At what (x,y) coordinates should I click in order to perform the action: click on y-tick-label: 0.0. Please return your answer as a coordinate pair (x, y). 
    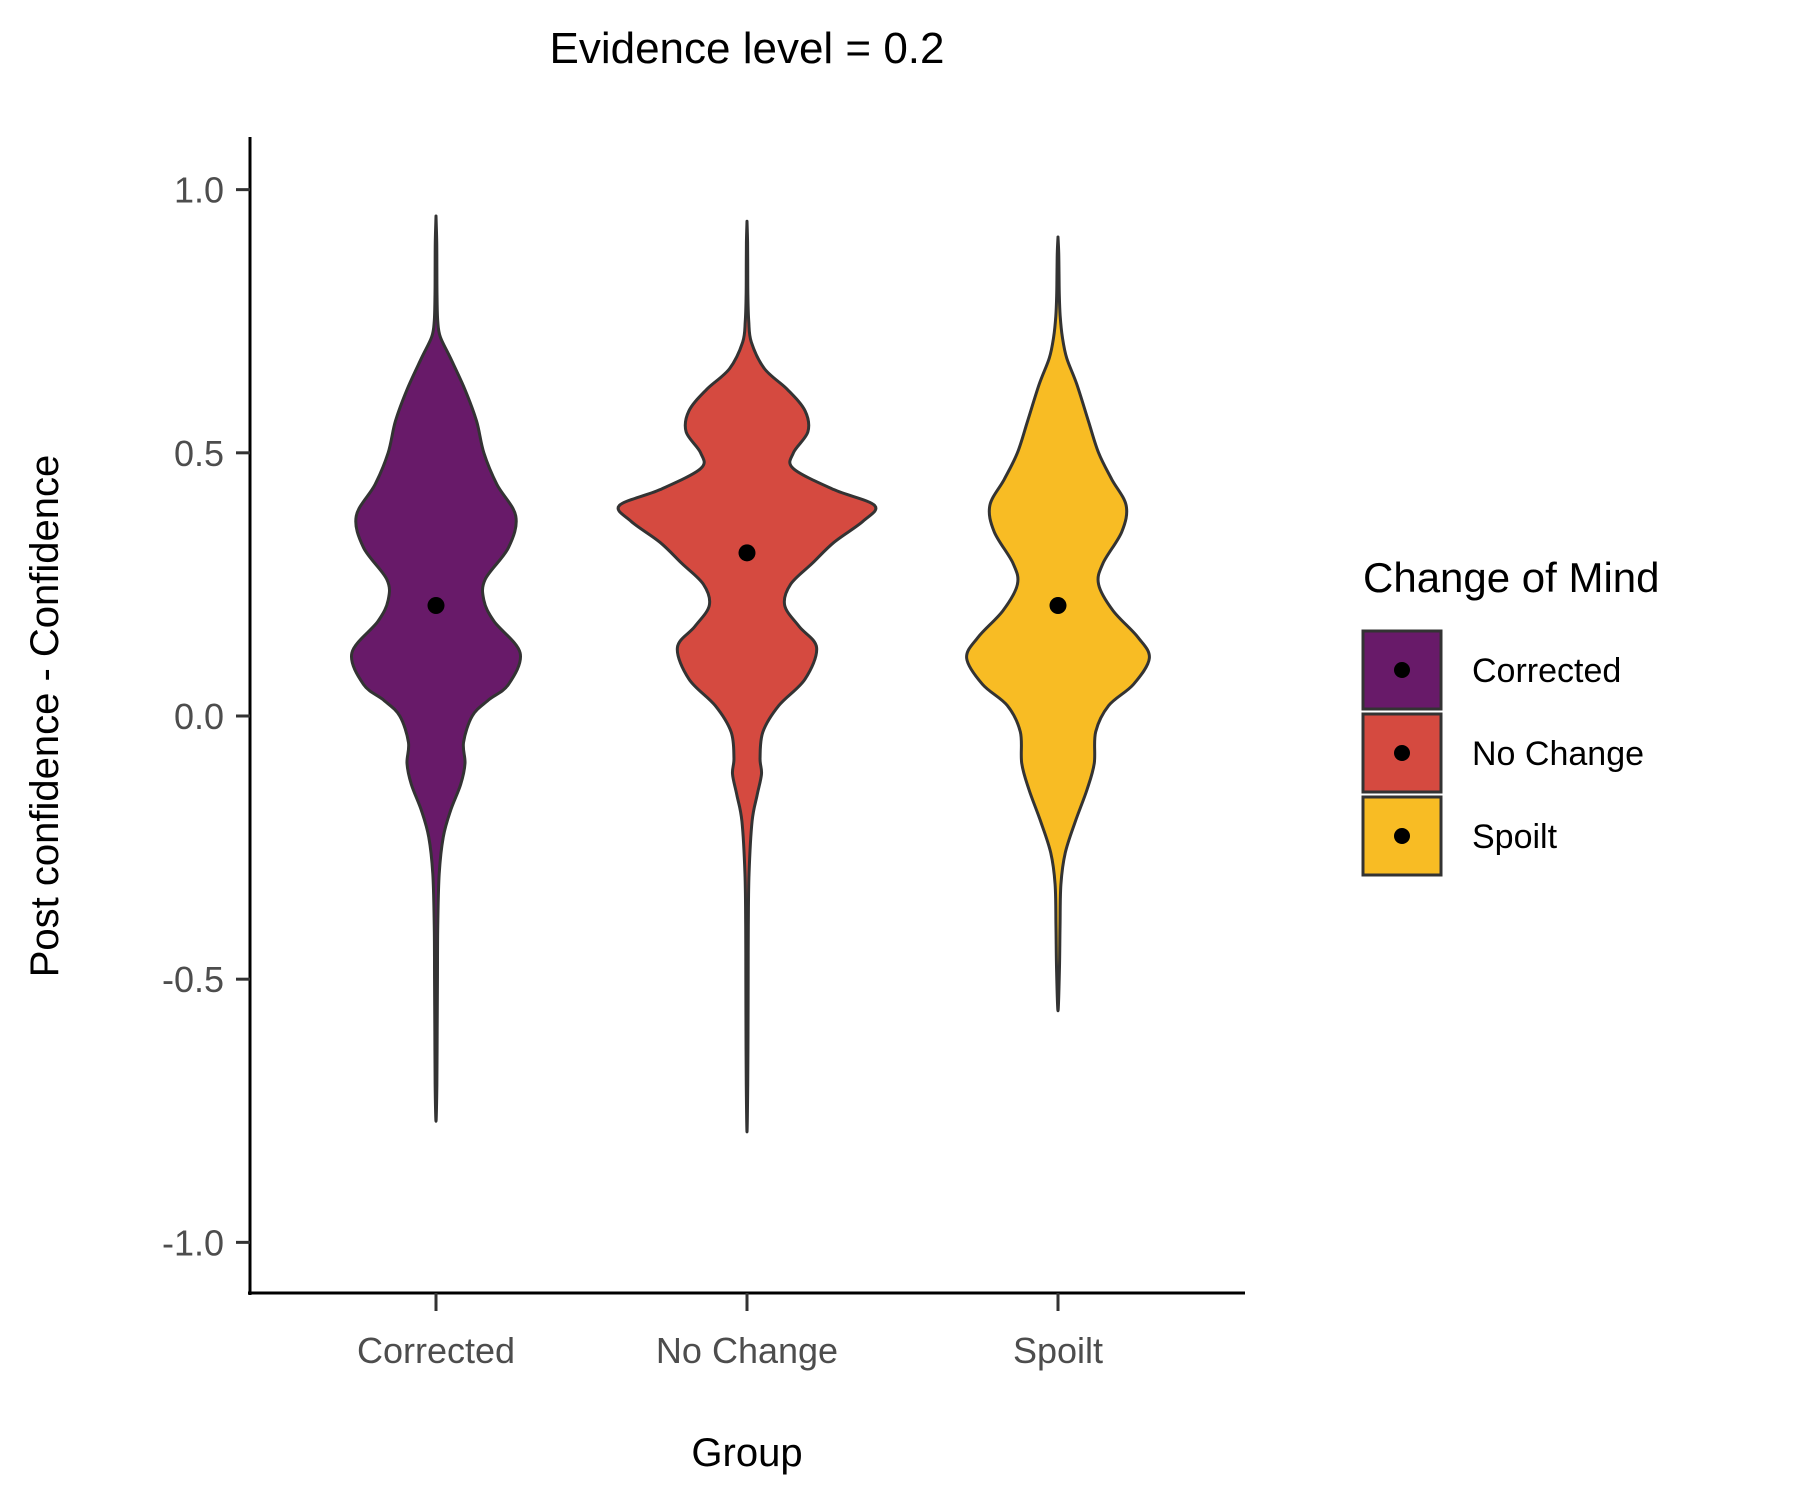
    Looking at the image, I should click on (199, 716).